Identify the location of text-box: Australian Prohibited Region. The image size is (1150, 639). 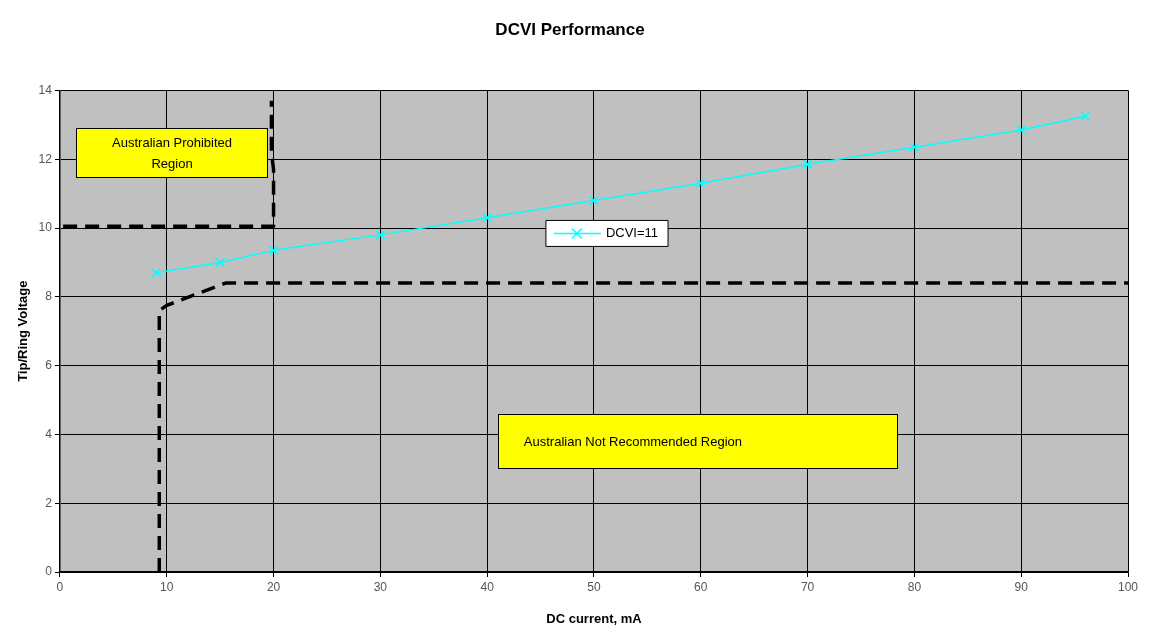
(172, 153).